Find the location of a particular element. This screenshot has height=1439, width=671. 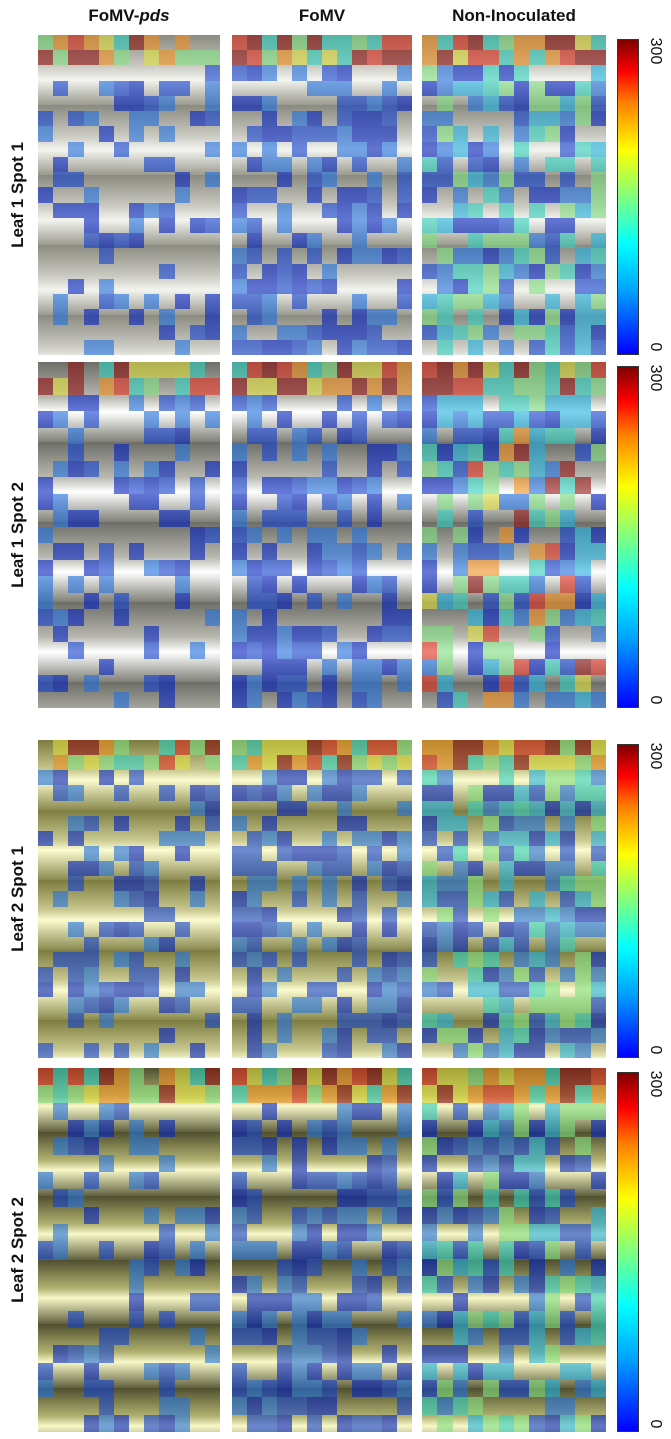

colorbar-max: 300 is located at coordinates (655, 1084).